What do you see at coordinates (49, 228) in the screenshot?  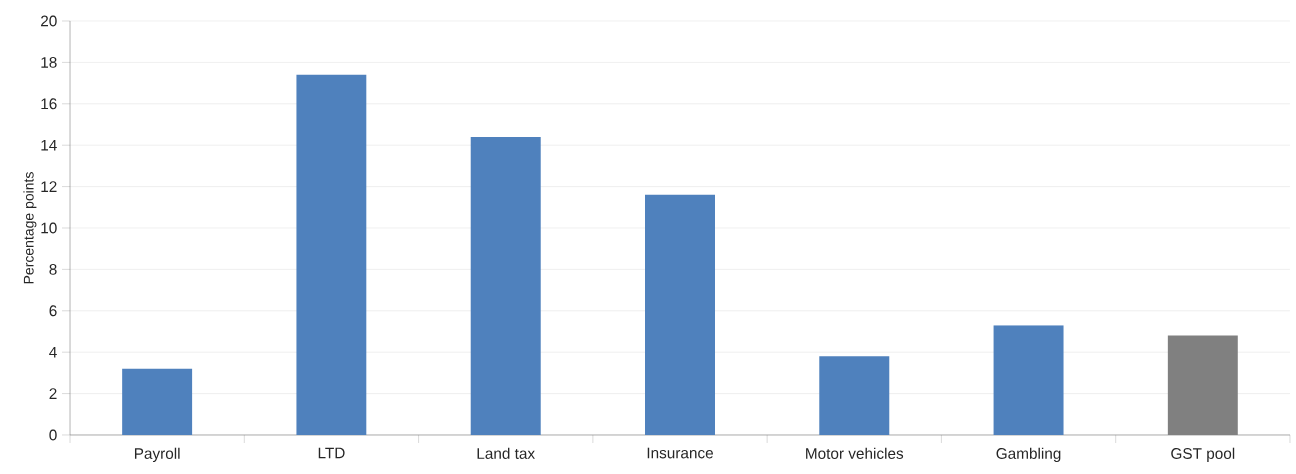 I see `y-tick-label: 10` at bounding box center [49, 228].